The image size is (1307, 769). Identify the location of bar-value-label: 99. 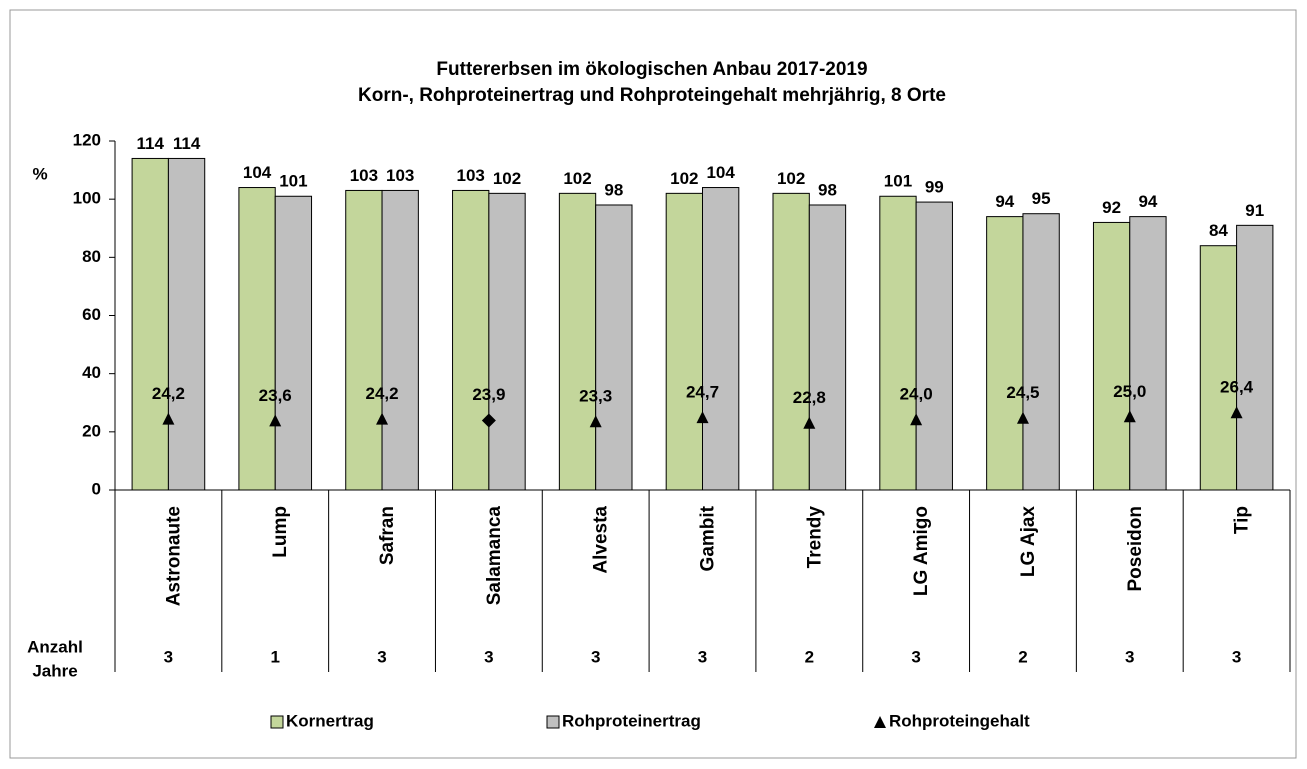
(934, 187).